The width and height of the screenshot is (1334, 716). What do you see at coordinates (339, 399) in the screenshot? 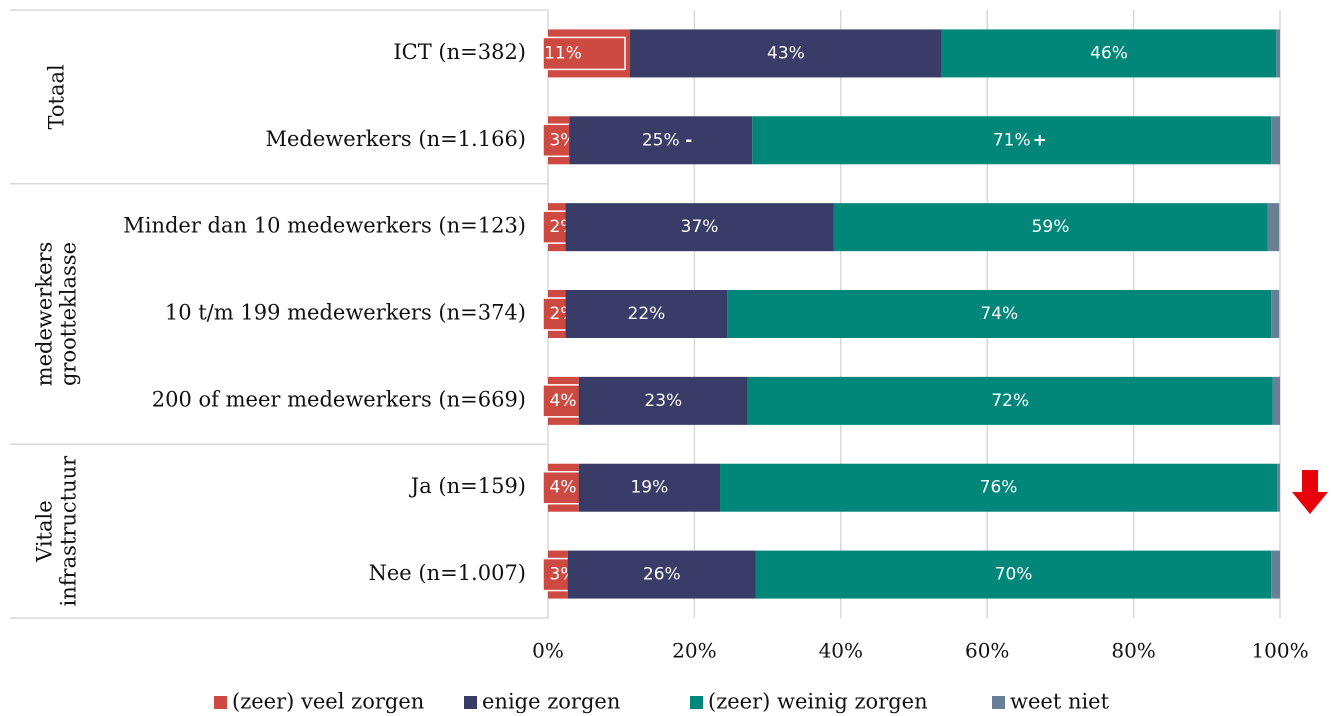
I see `y-tick-label: 200 of meer medewerkers (n=669)` at bounding box center [339, 399].